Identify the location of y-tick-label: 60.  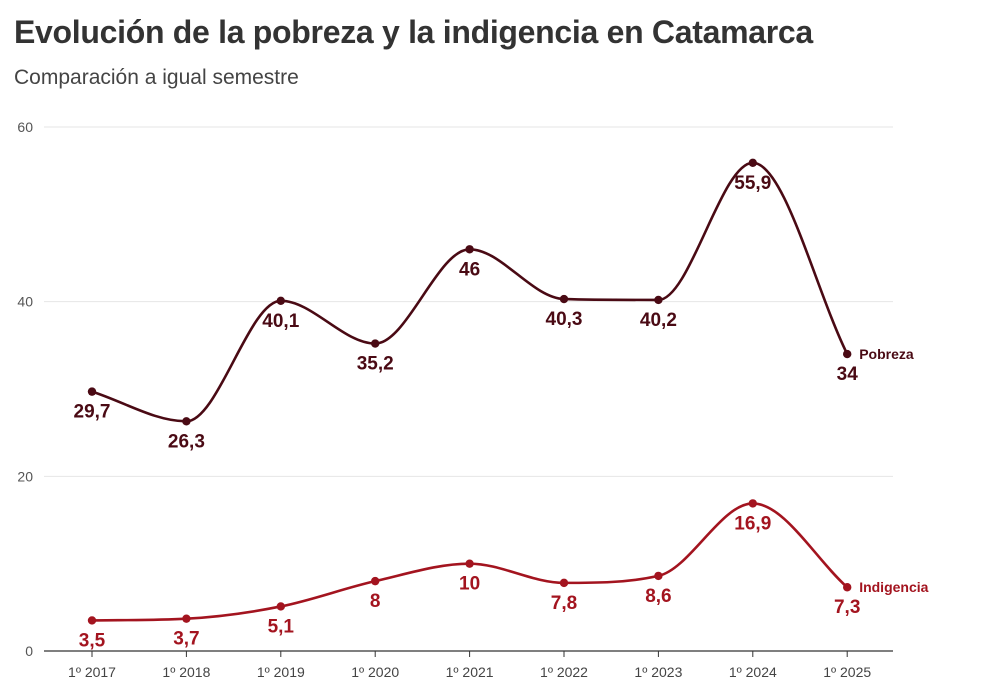
(25, 127).